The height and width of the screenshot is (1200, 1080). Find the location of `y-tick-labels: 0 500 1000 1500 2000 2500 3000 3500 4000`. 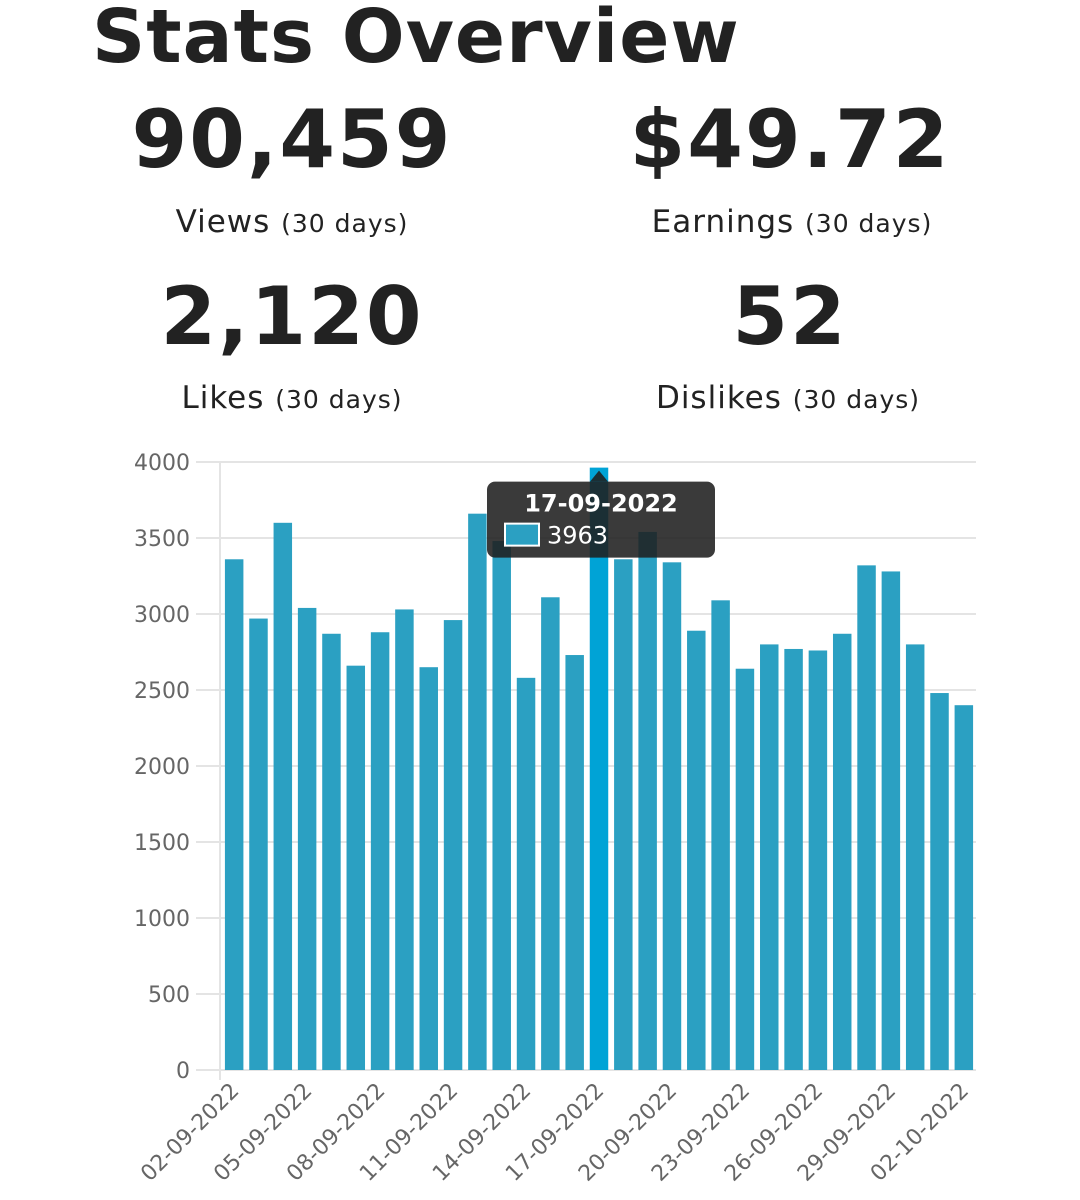

y-tick-labels: 0 500 1000 1500 2000 2500 3000 3500 4000 is located at coordinates (162, 767).